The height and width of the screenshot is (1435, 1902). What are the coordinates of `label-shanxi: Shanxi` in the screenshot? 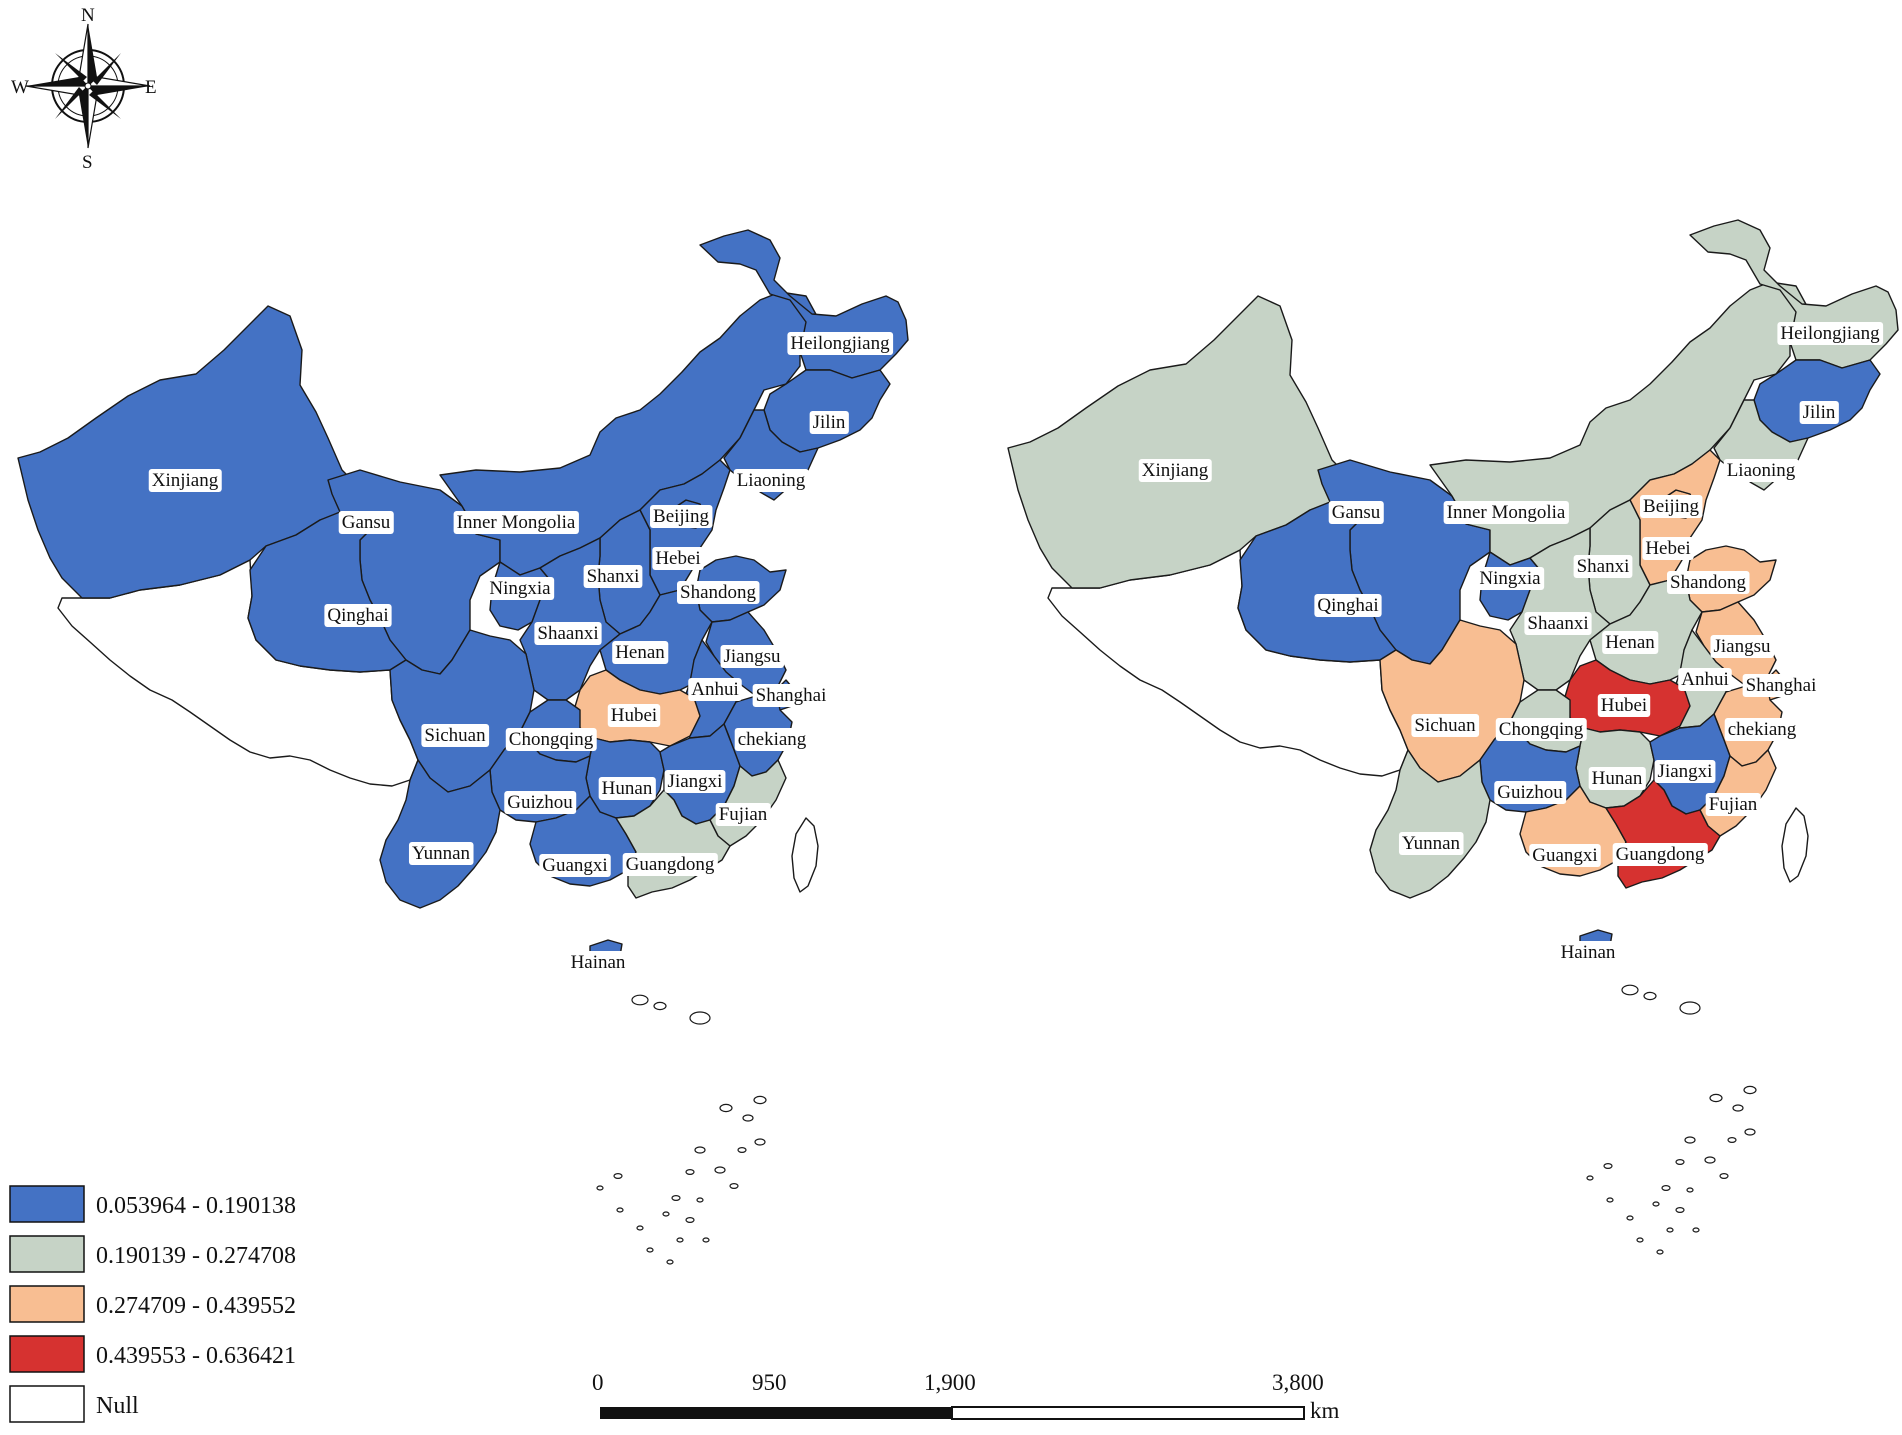 It's located at (1603, 566).